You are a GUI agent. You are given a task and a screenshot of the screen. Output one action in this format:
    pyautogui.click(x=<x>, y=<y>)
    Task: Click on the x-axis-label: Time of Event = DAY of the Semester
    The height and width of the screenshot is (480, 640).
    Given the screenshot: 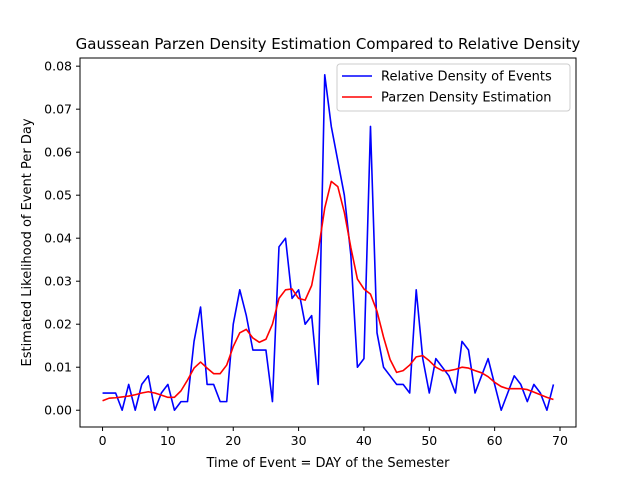 What is the action you would take?
    pyautogui.click(x=327, y=463)
    